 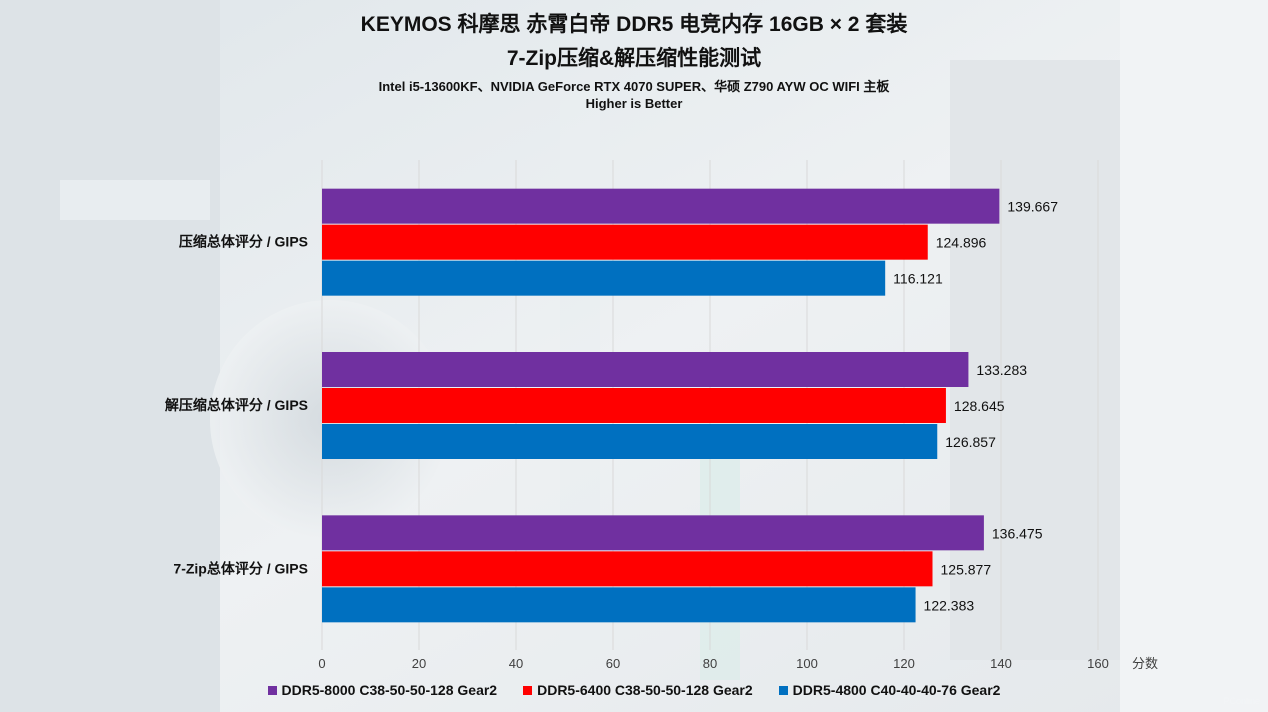 What do you see at coordinates (645, 690) in the screenshot?
I see `legend-label: DDR5-6400 C38-50-50-128 Gear2` at bounding box center [645, 690].